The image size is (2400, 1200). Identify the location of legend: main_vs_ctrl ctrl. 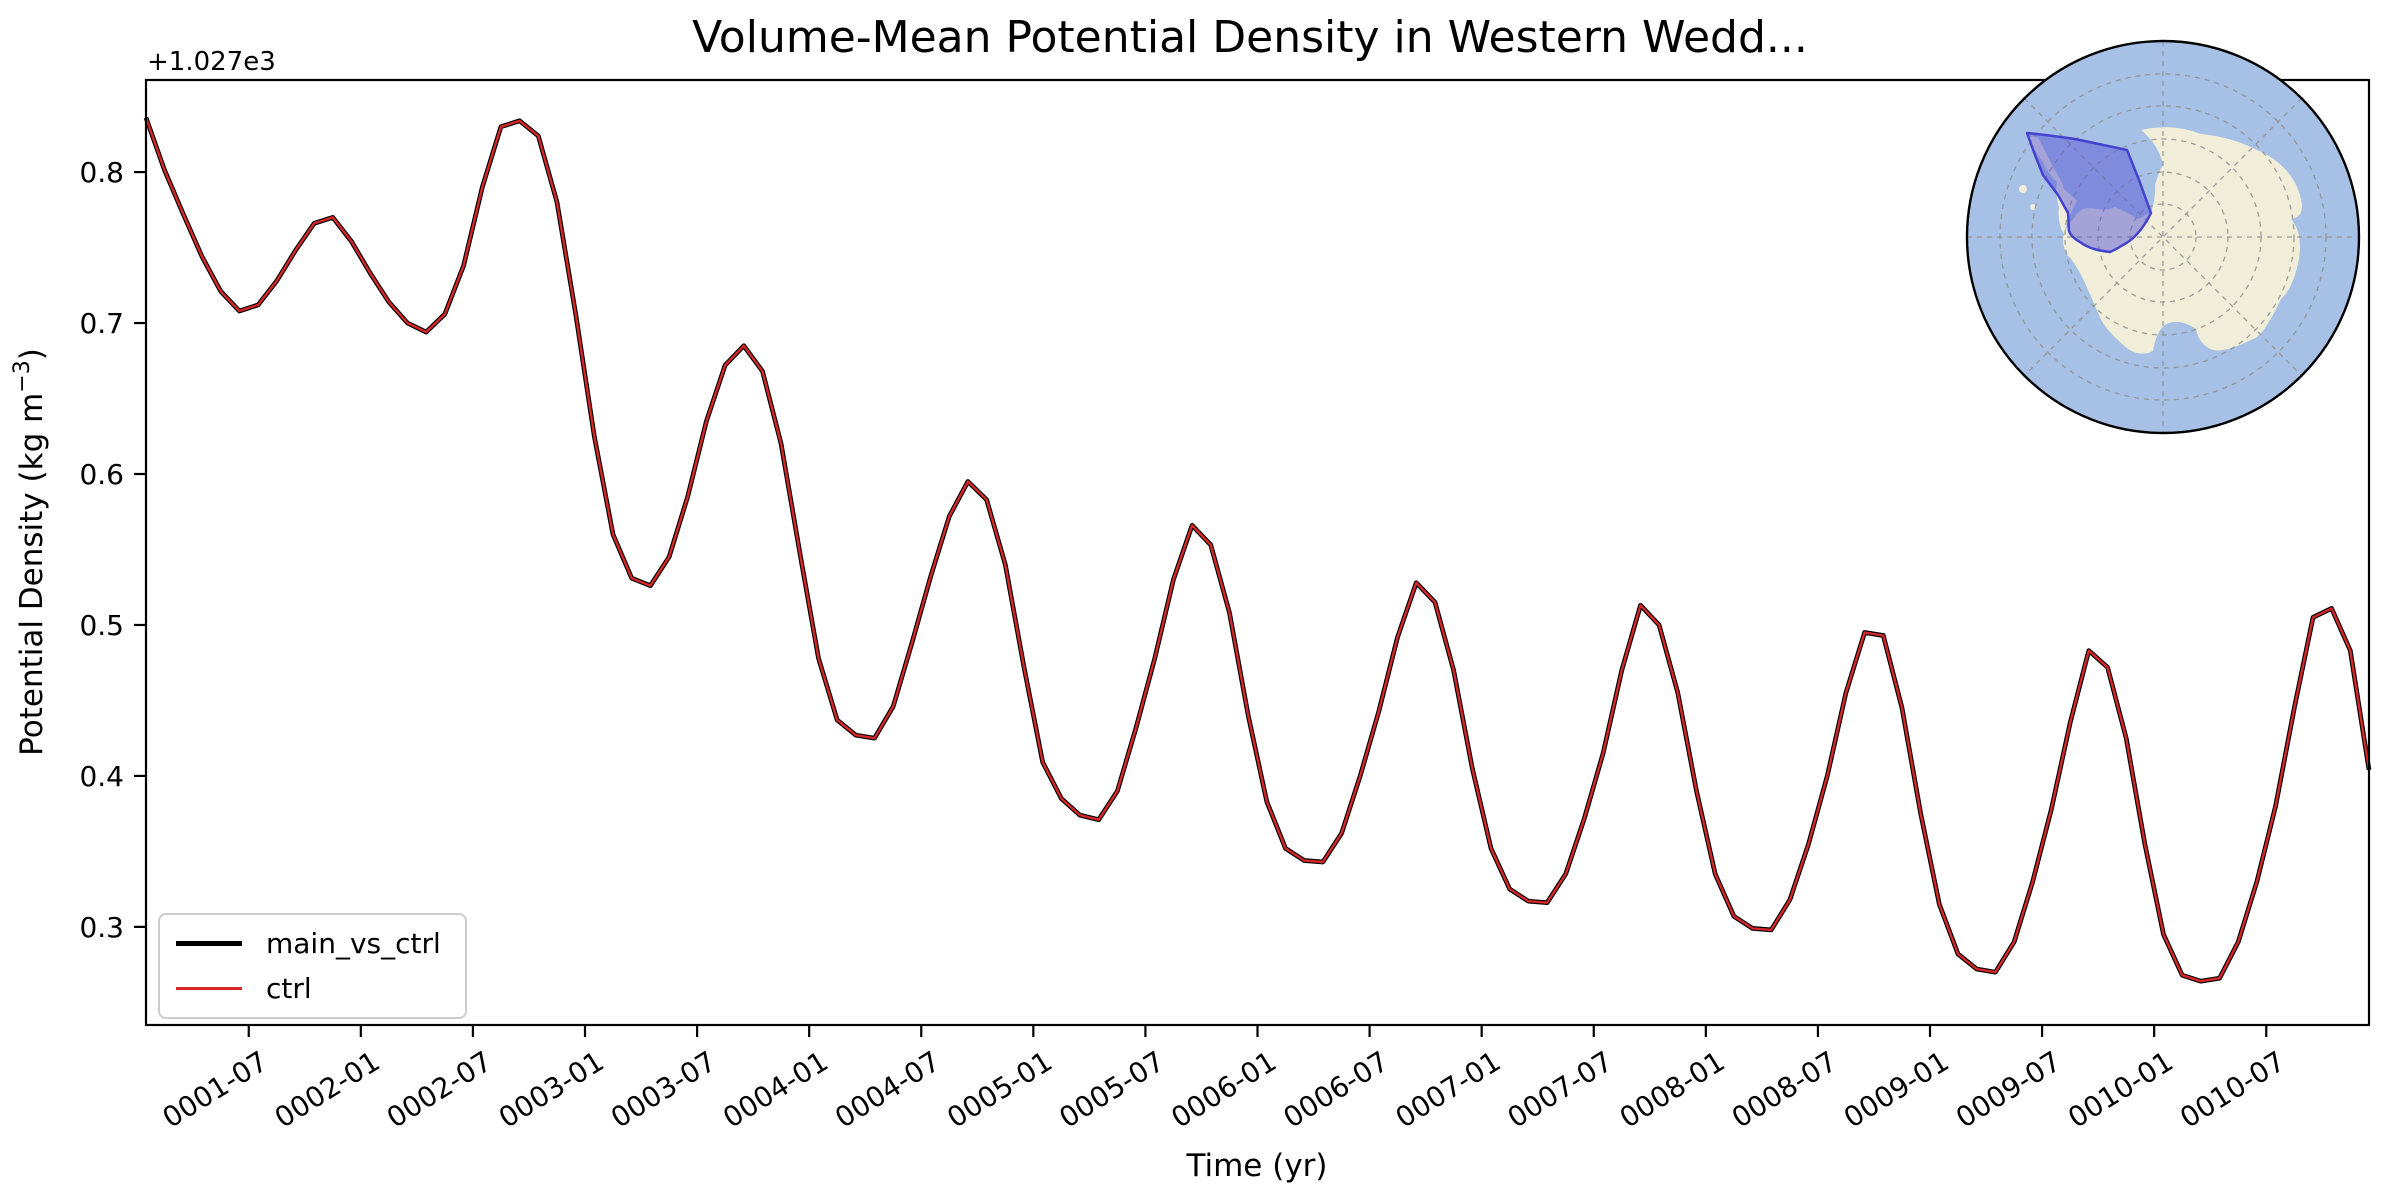
(312, 966).